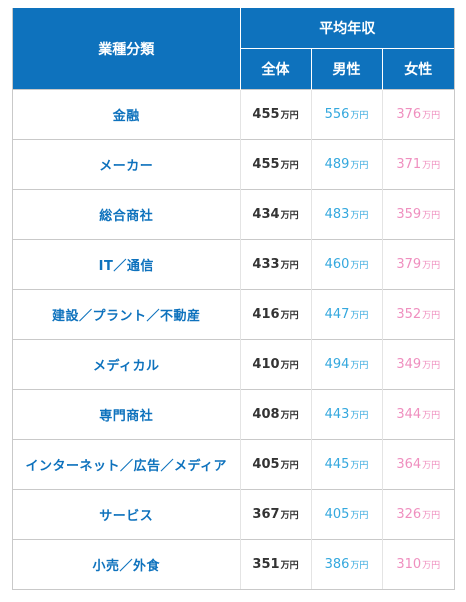  I want to click on header-row-sub: 全体 男性 女性, so click(234, 69).